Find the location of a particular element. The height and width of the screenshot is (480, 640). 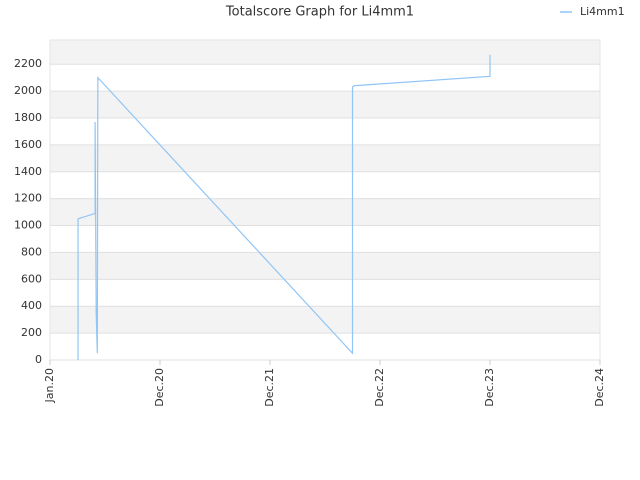

y-tick-label: 0 is located at coordinates (38, 359).